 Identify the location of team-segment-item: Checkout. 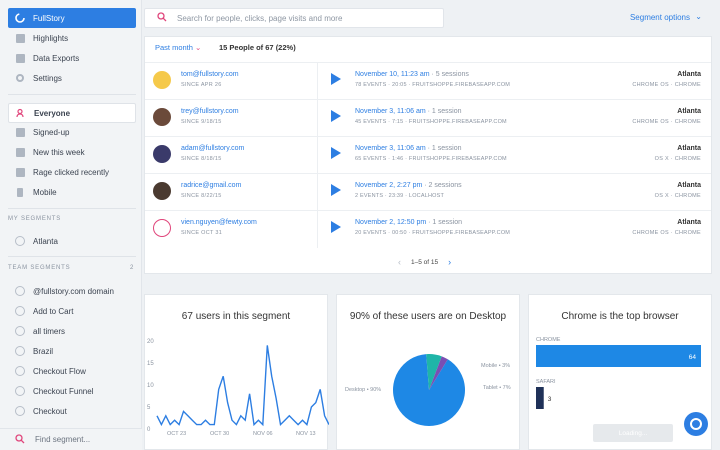
(72, 411).